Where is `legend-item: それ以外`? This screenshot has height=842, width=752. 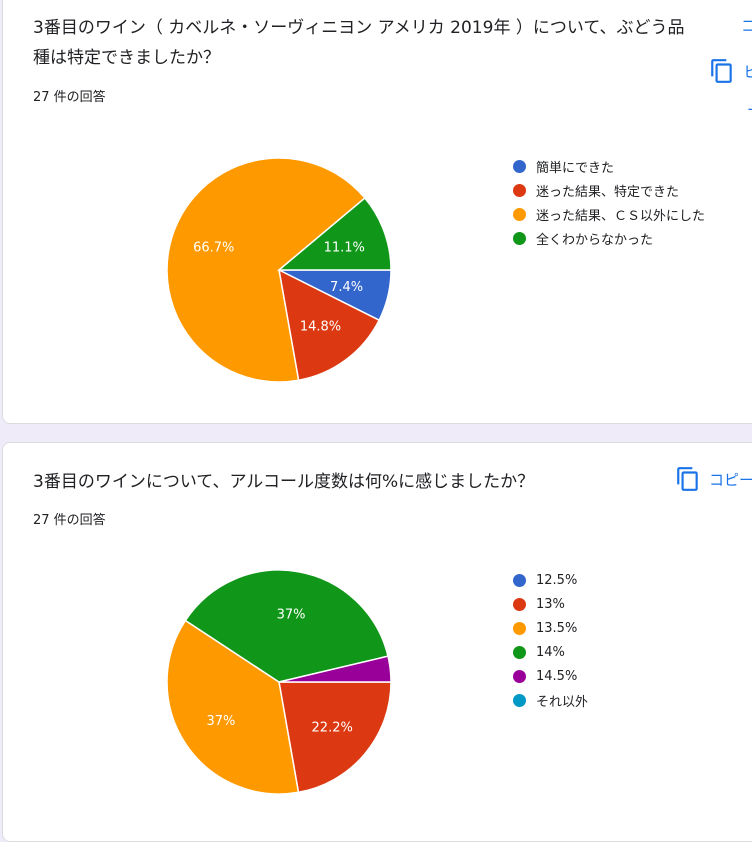
legend-item: それ以外 is located at coordinates (550, 700).